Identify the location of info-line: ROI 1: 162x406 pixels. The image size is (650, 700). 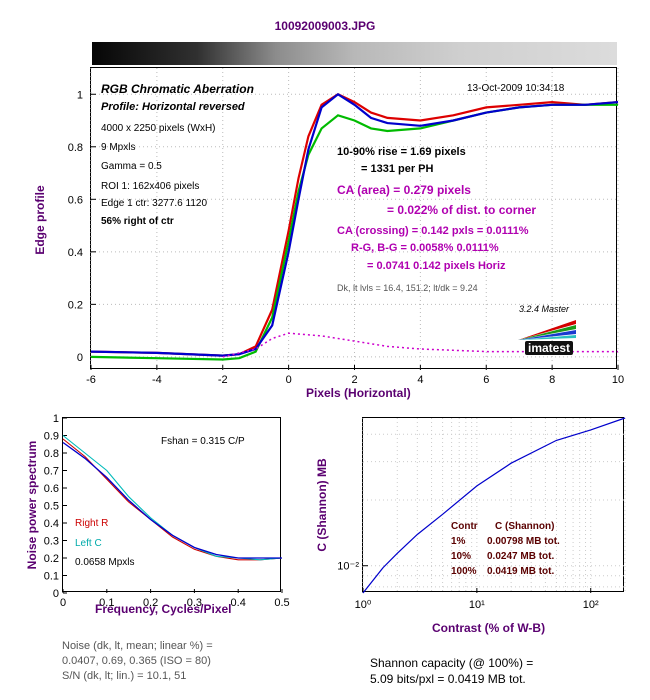
(150, 186).